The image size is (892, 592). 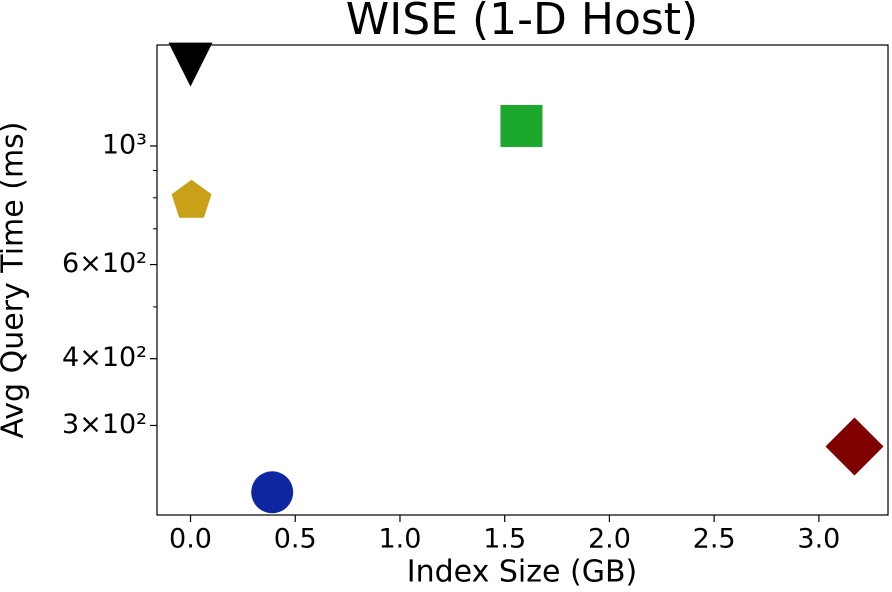 What do you see at coordinates (15, 279) in the screenshot?
I see `y-axis-label: Avg Query Time (ms)` at bounding box center [15, 279].